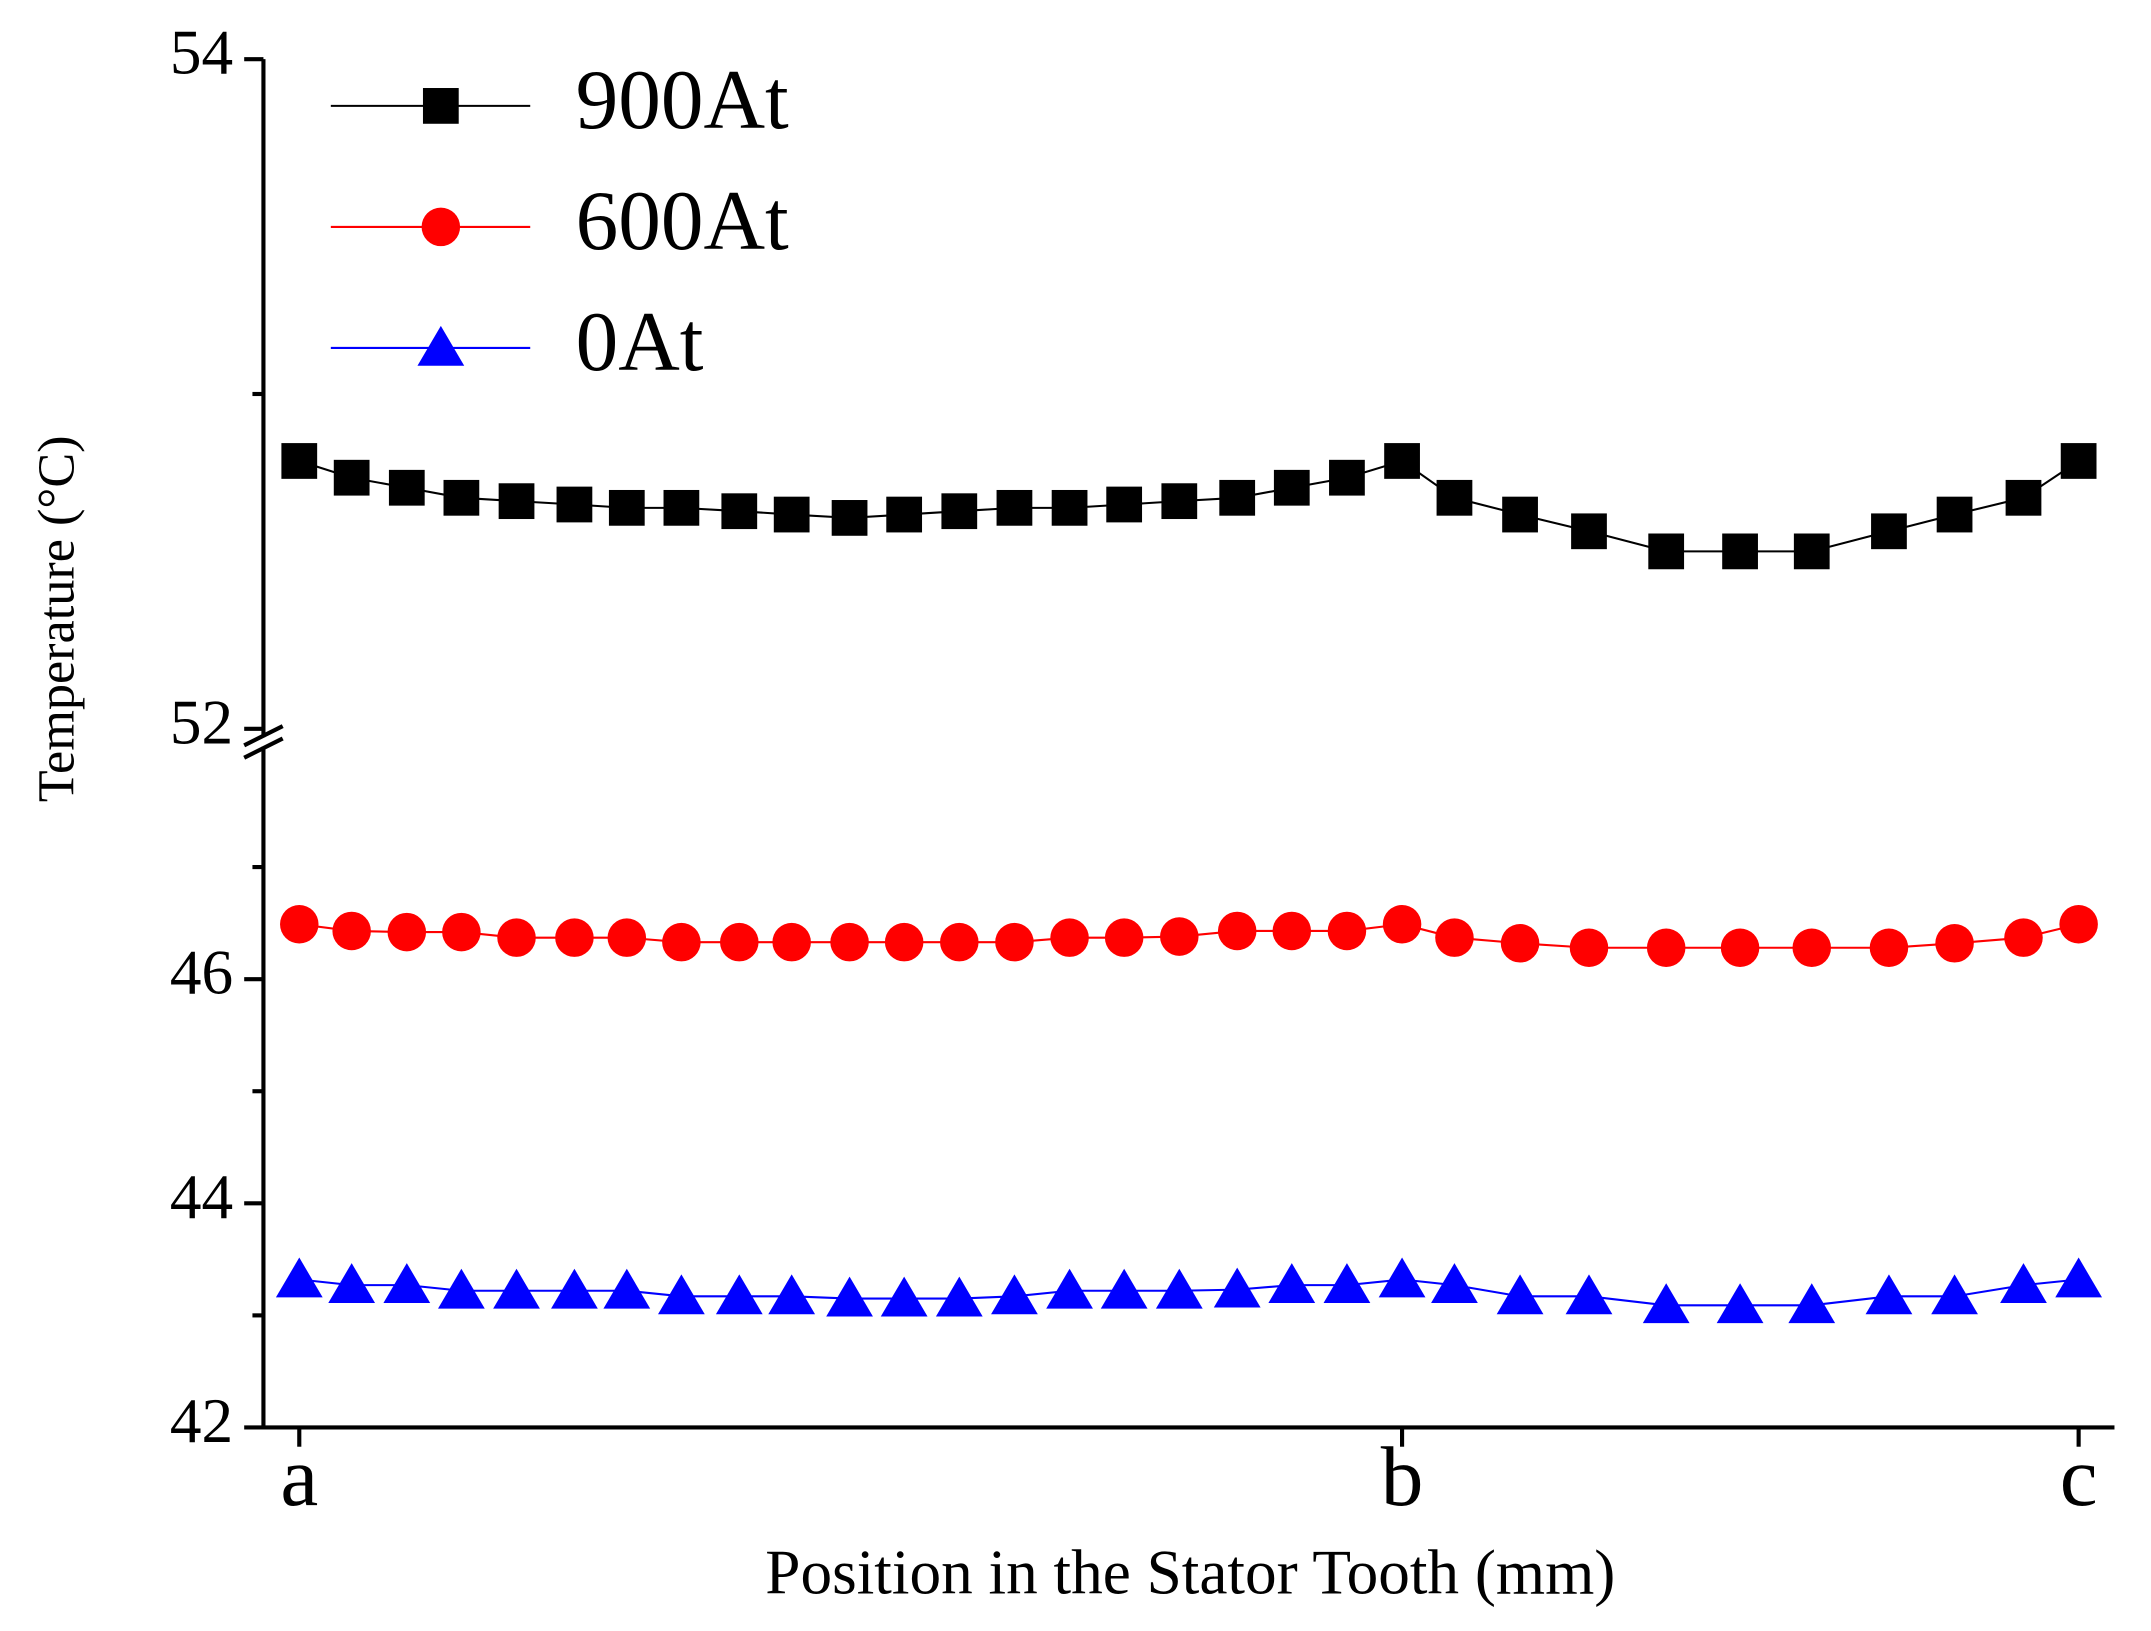  I want to click on y-tick-label: 54, so click(201, 53).